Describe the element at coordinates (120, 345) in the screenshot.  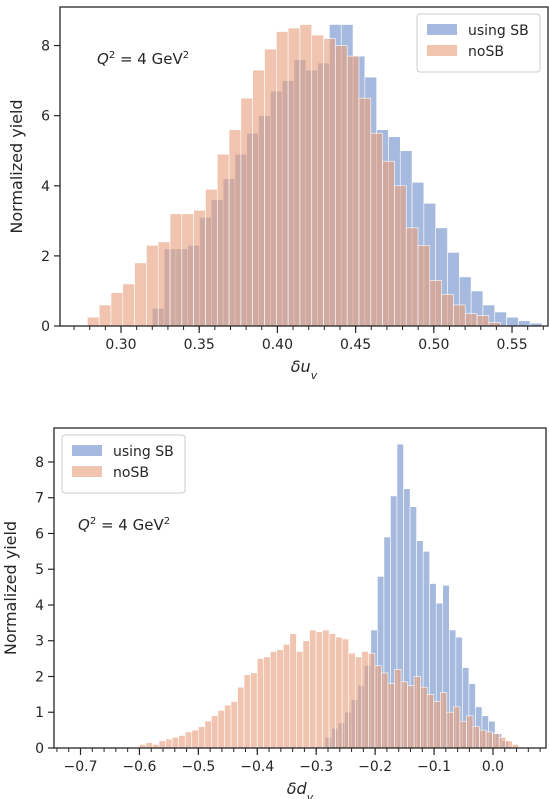
I see `x-tick-label: 0.30` at that location.